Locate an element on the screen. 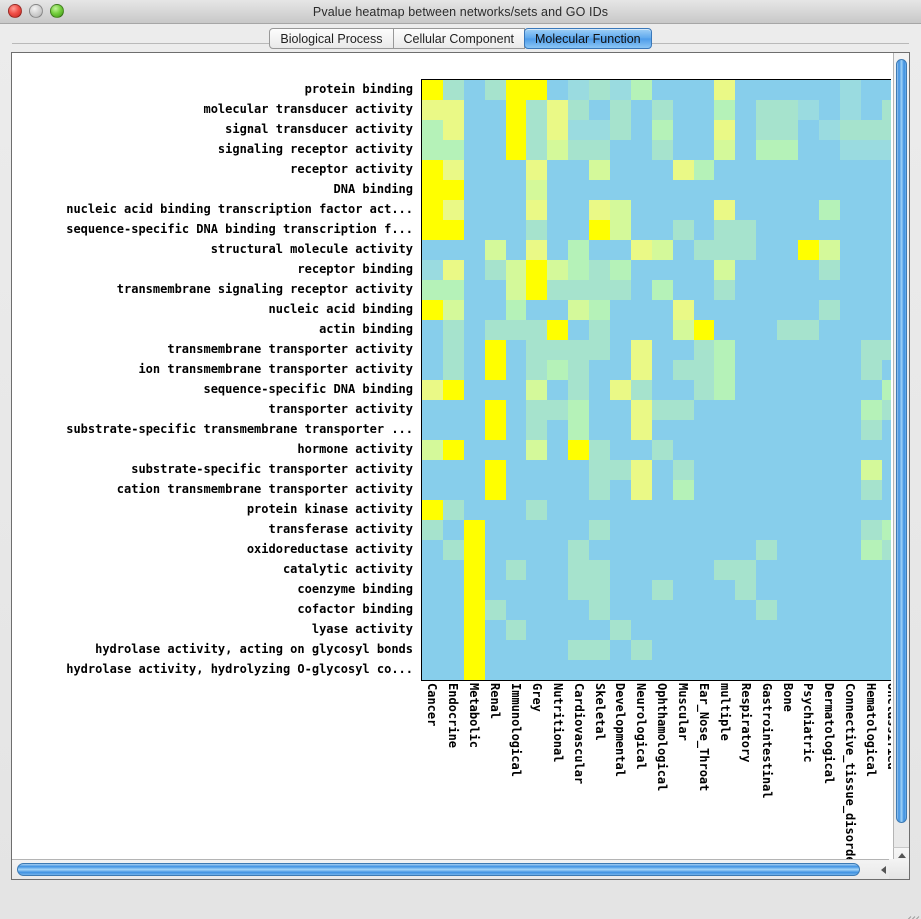  row-label: signaling receptor activity is located at coordinates (315, 149).